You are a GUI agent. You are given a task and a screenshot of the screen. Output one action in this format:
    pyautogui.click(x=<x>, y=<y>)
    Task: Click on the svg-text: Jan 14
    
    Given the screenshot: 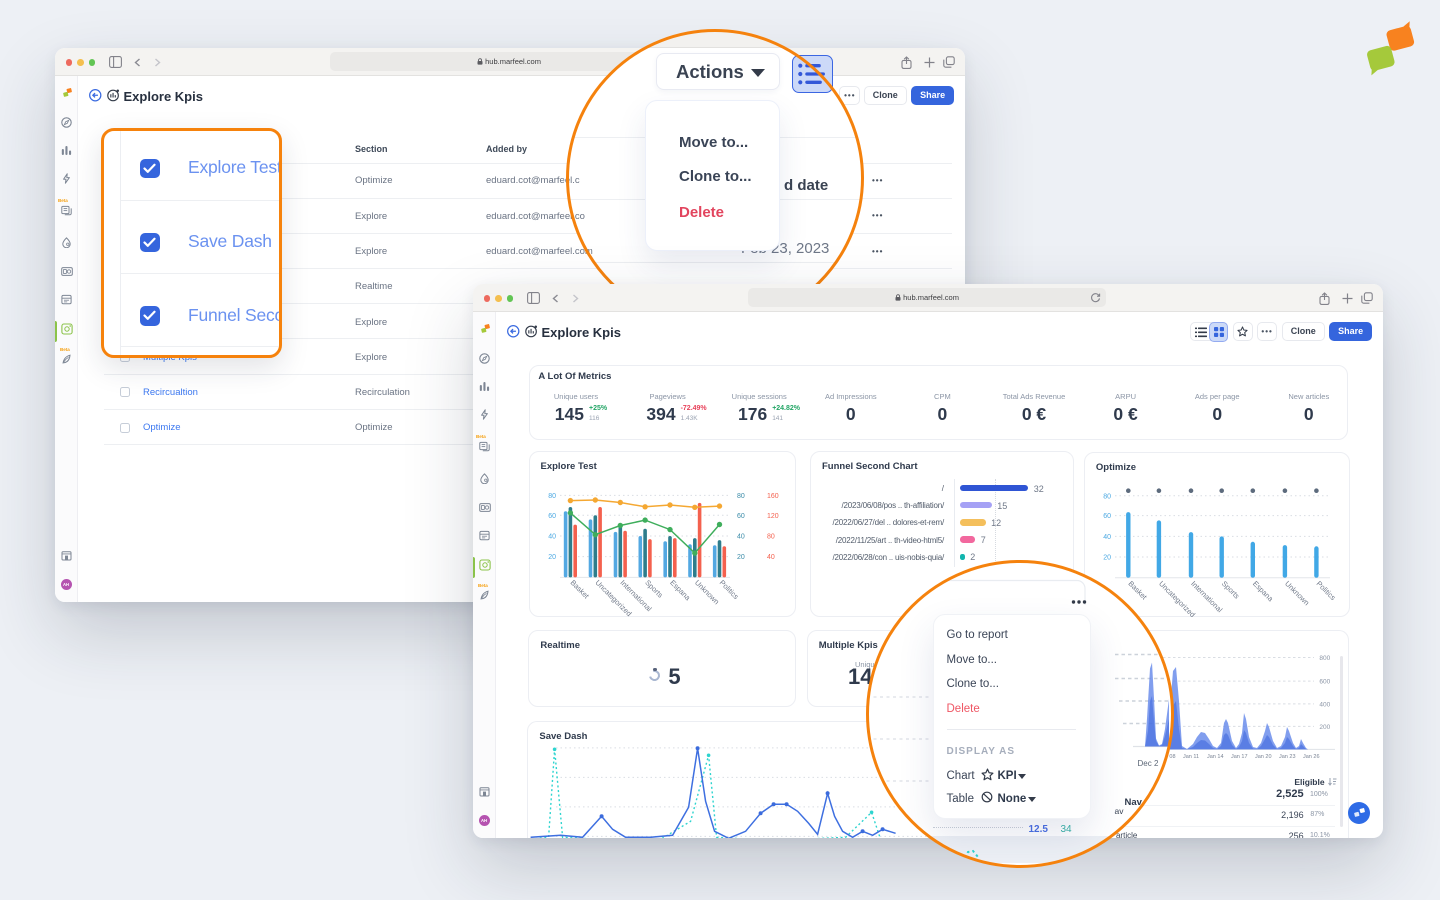 What is the action you would take?
    pyautogui.click(x=1215, y=757)
    